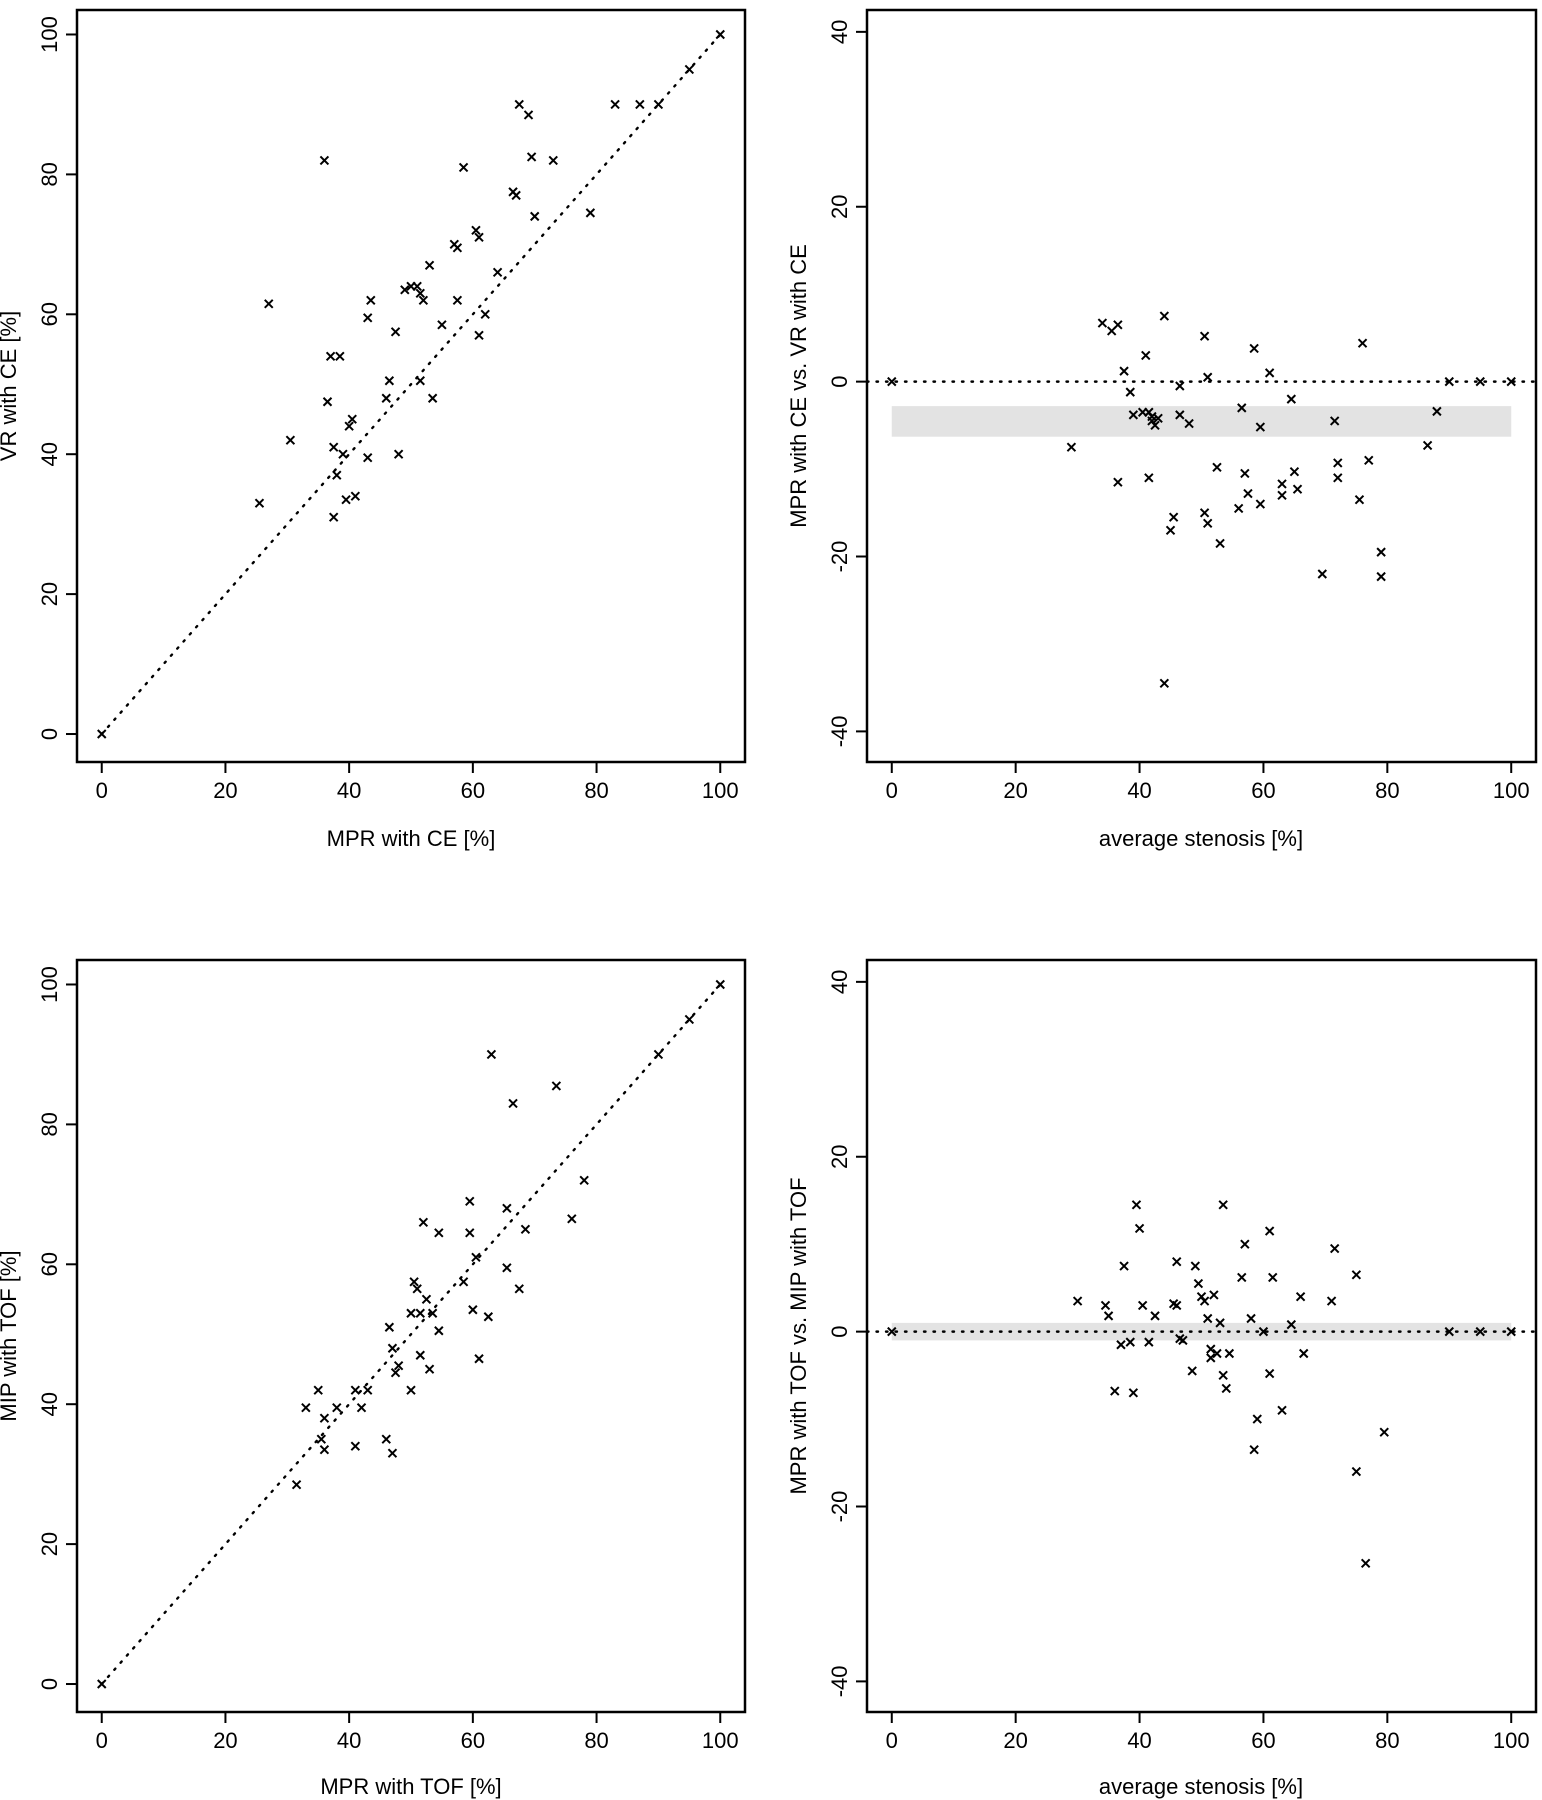 This screenshot has width=1542, height=1800. Describe the element at coordinates (1387, 790) in the screenshot. I see `x-tick-label: 80` at that location.